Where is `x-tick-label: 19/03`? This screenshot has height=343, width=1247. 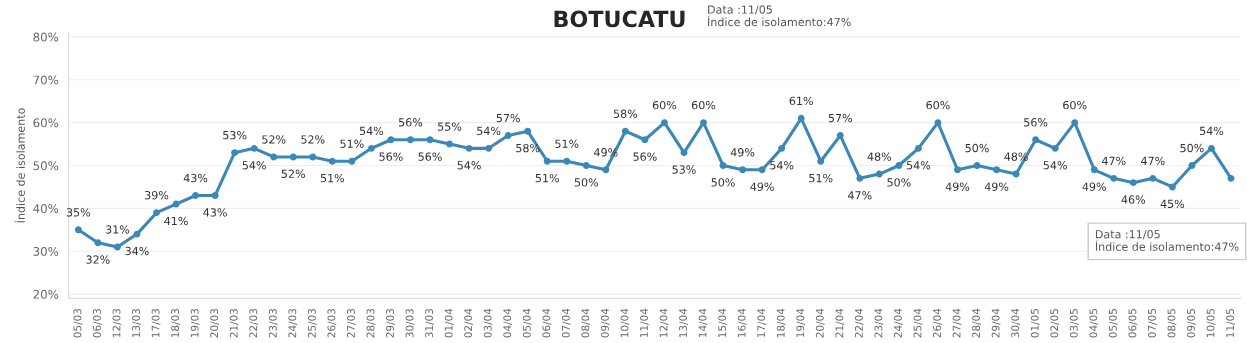
x-tick-label: 19/03 is located at coordinates (195, 323).